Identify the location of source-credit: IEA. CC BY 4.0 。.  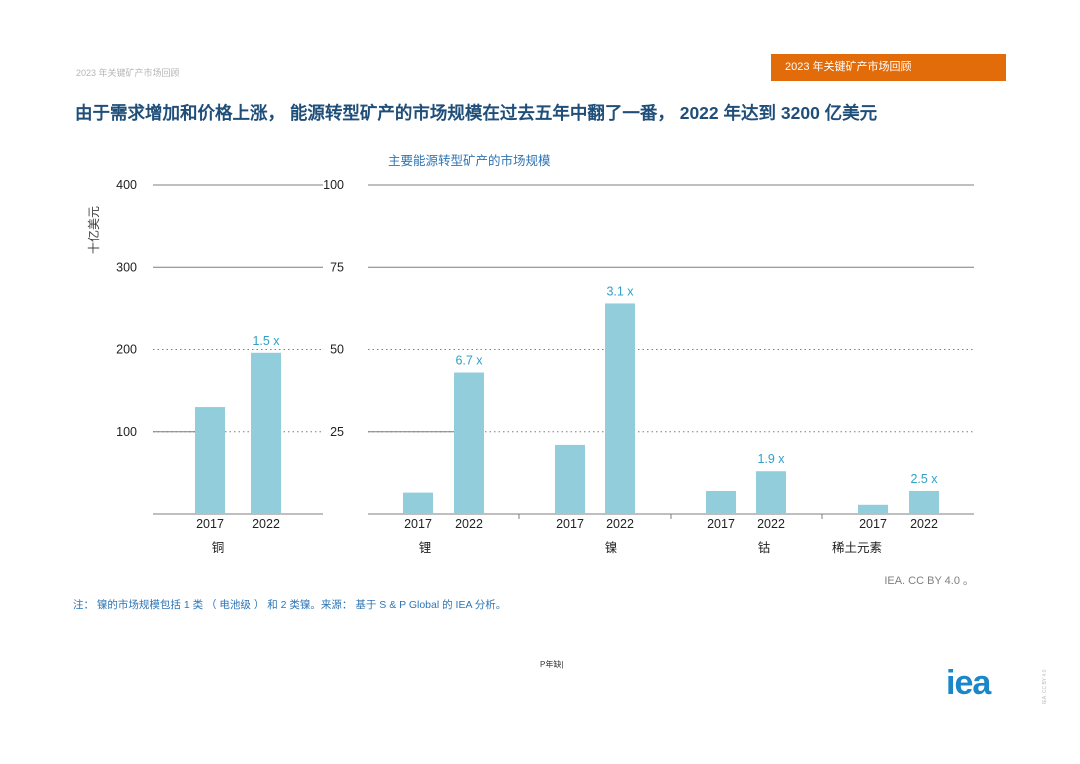
(929, 581).